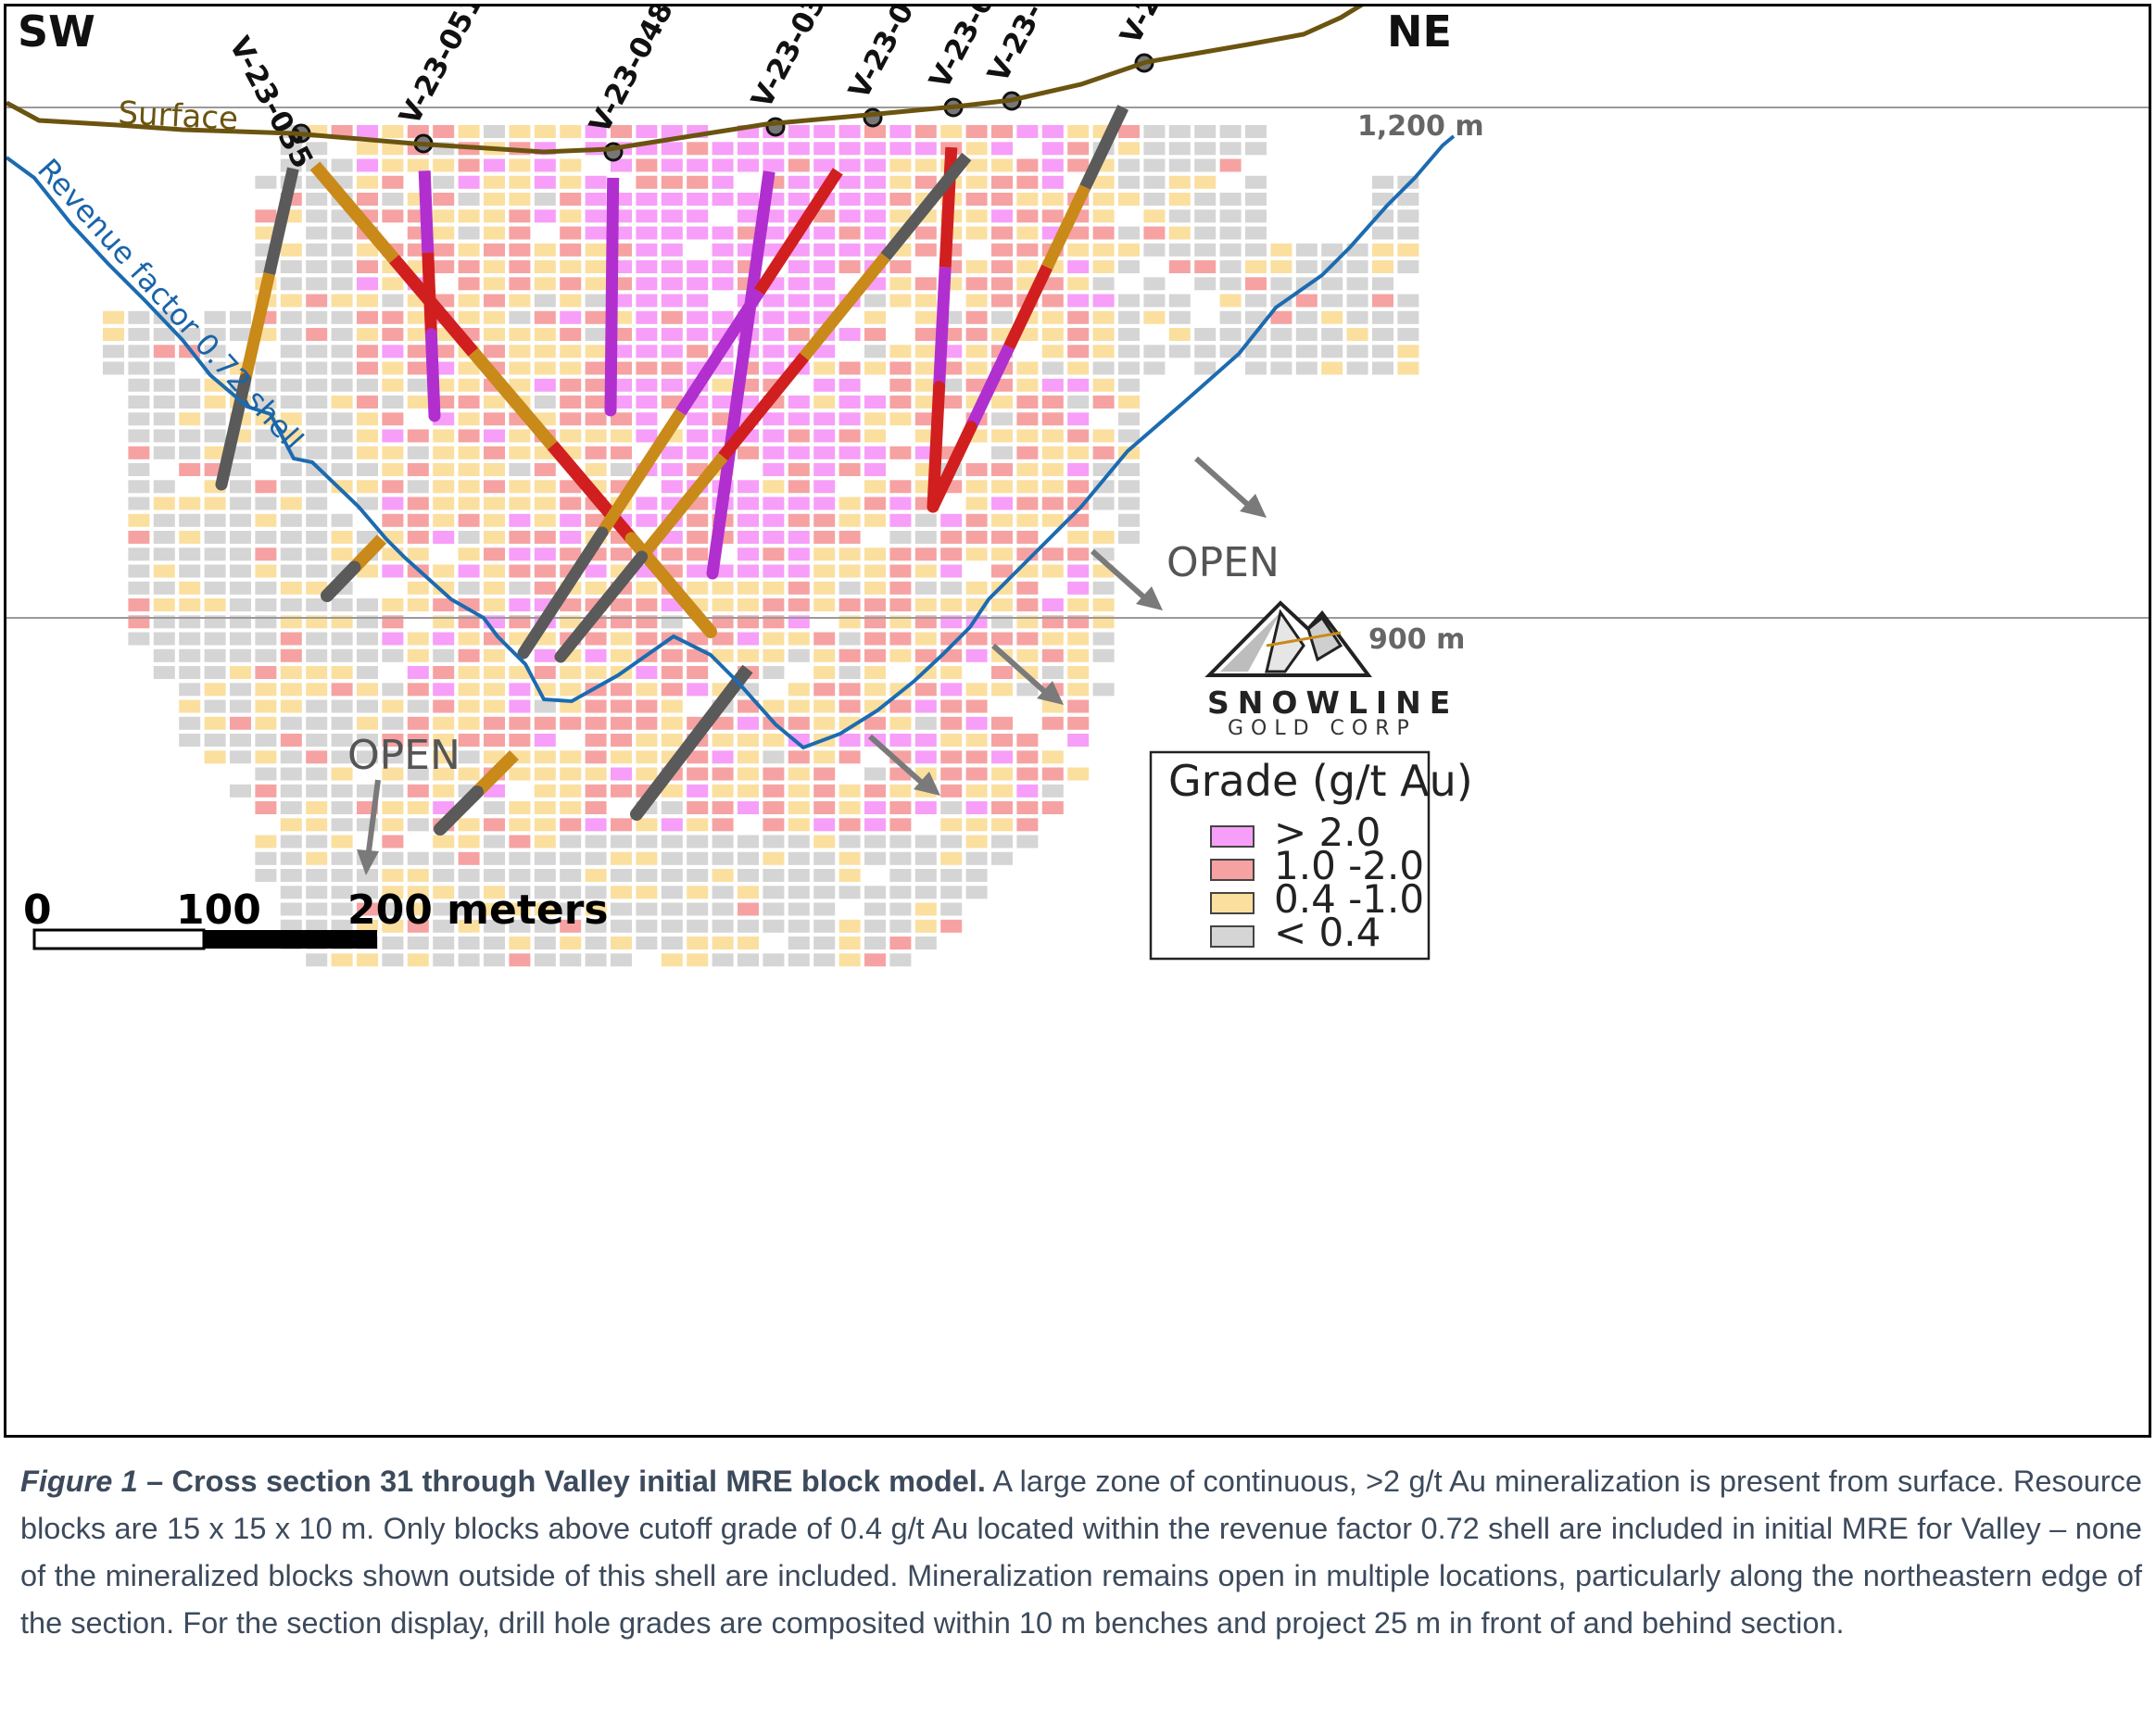 The height and width of the screenshot is (1710, 2156). What do you see at coordinates (1232, 870) in the screenshot?
I see `legend-swatch` at bounding box center [1232, 870].